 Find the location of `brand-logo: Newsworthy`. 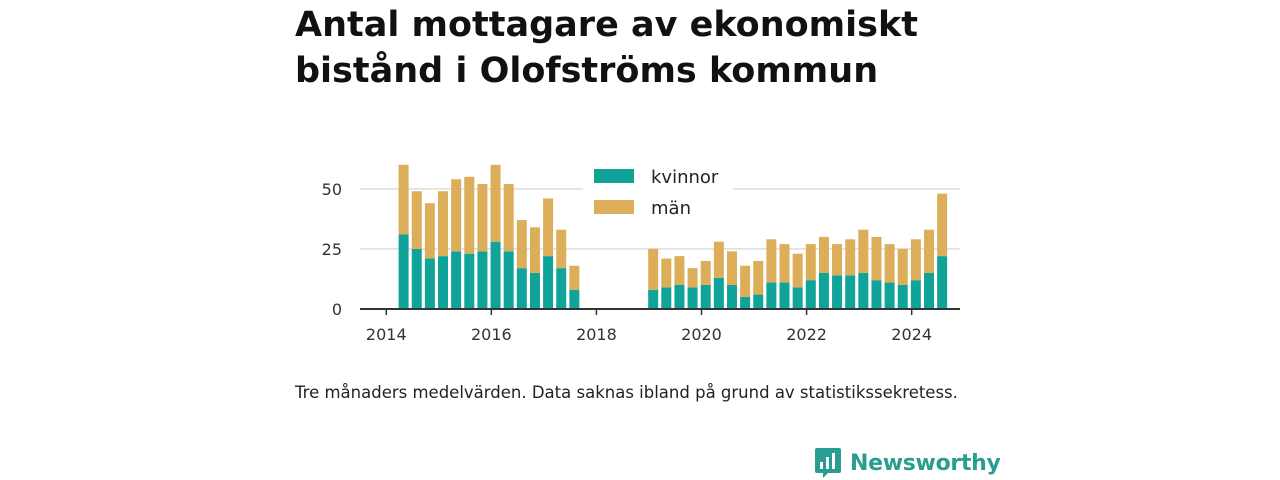

brand-logo: Newsworthy is located at coordinates (907, 463).